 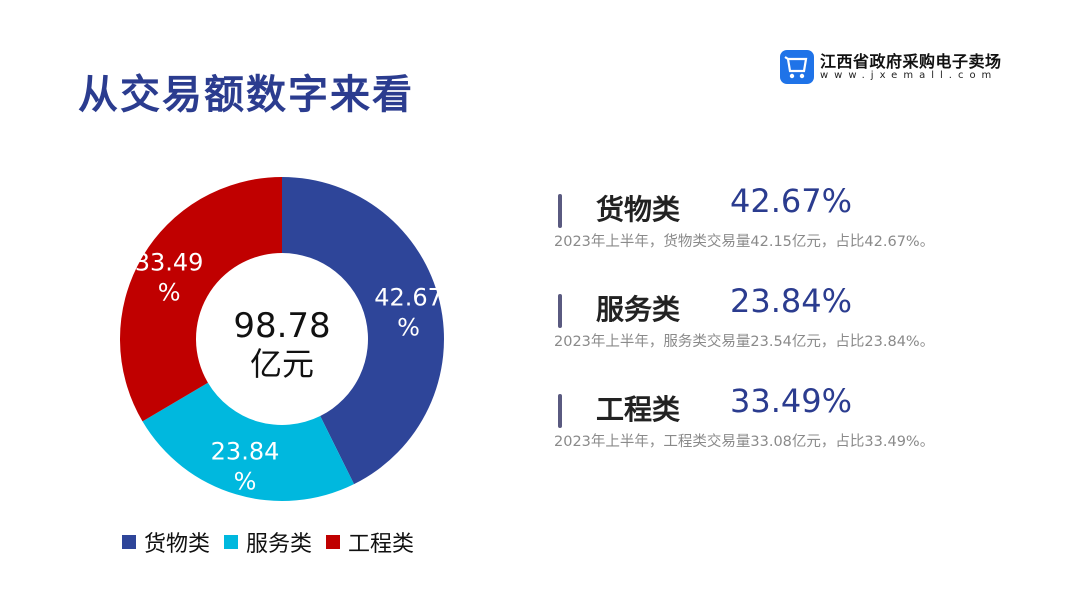 I want to click on legend-label: 工程类, so click(x=381, y=544).